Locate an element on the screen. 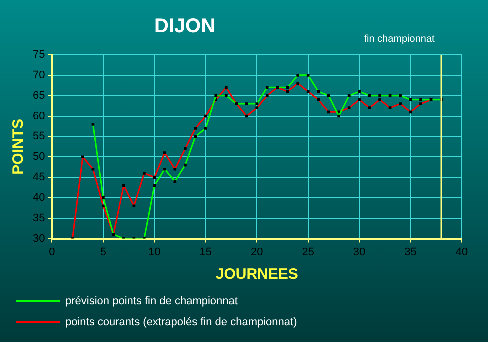  legend-label: prévision points fin de championnat is located at coordinates (152, 302).